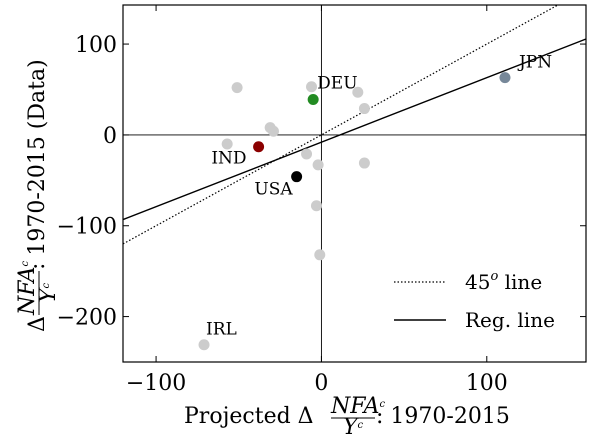 This screenshot has height=442, width=591. Describe the element at coordinates (228, 159) in the screenshot. I see `point-label-ind: IND` at that location.